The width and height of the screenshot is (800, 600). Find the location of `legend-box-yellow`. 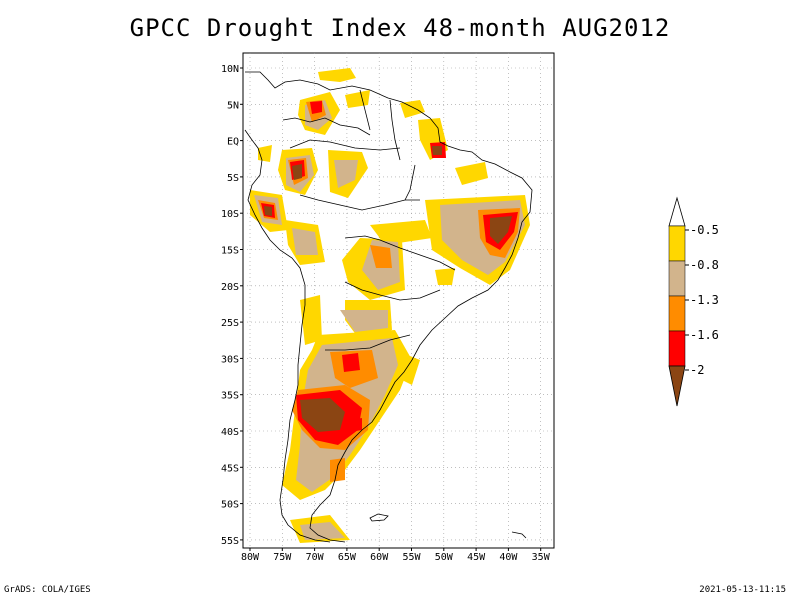

legend-box-yellow is located at coordinates (677, 243).